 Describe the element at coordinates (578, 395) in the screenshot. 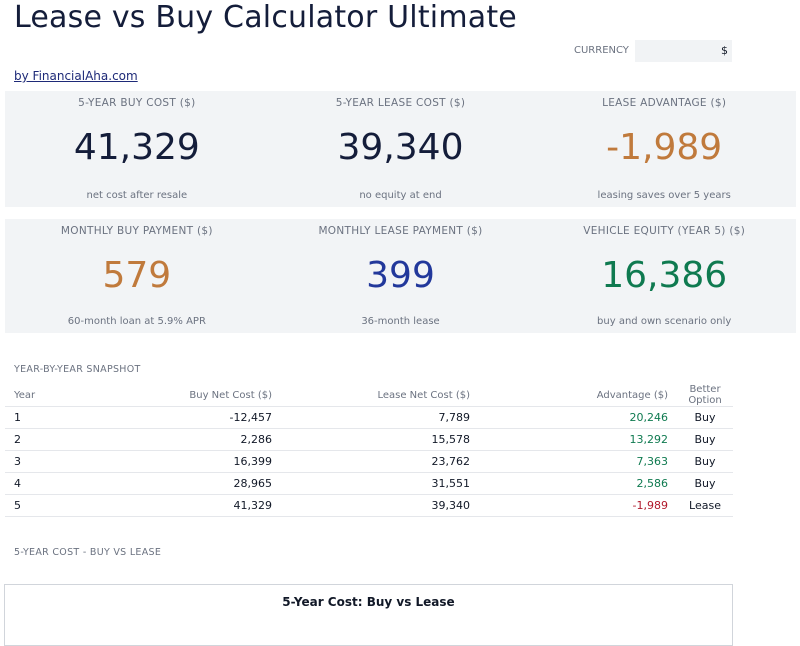

I see `column-header: Advantage ($)` at that location.